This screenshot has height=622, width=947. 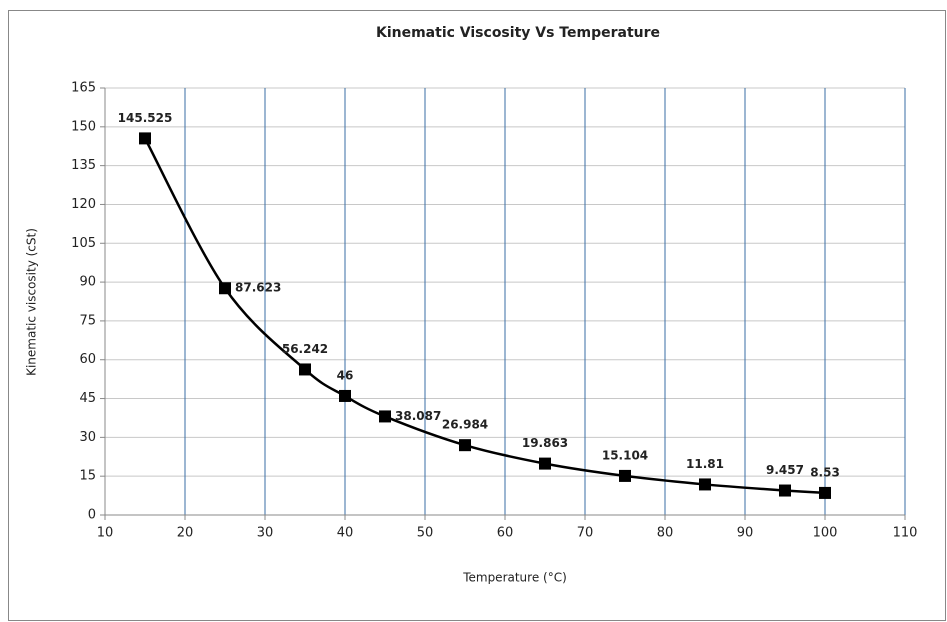 What do you see at coordinates (585, 533) in the screenshot?
I see `x-tick-label: 70` at bounding box center [585, 533].